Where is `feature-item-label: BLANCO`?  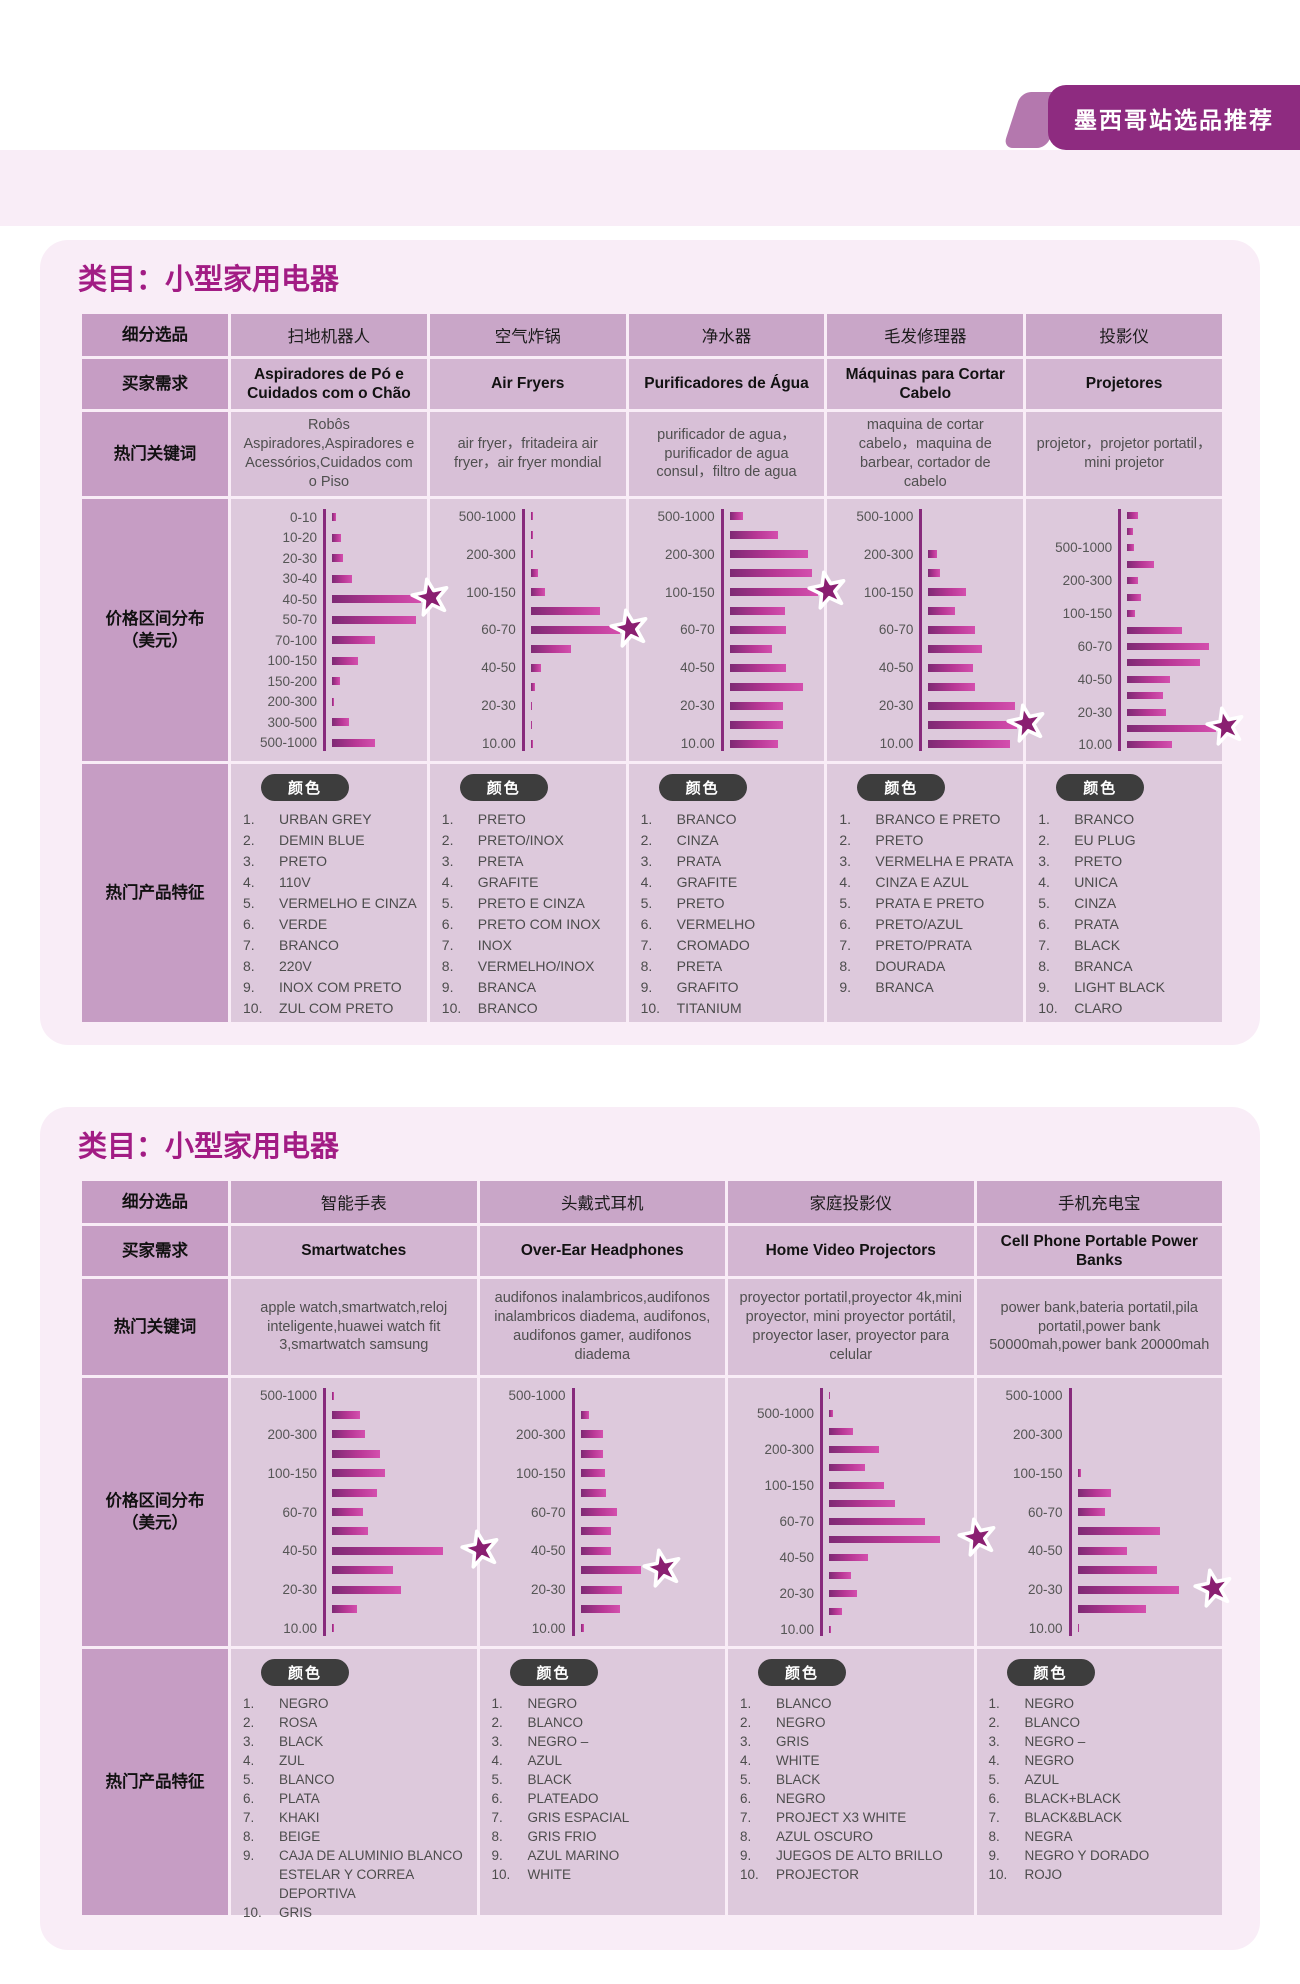
feature-item-label: BLANCO is located at coordinates (555, 1722).